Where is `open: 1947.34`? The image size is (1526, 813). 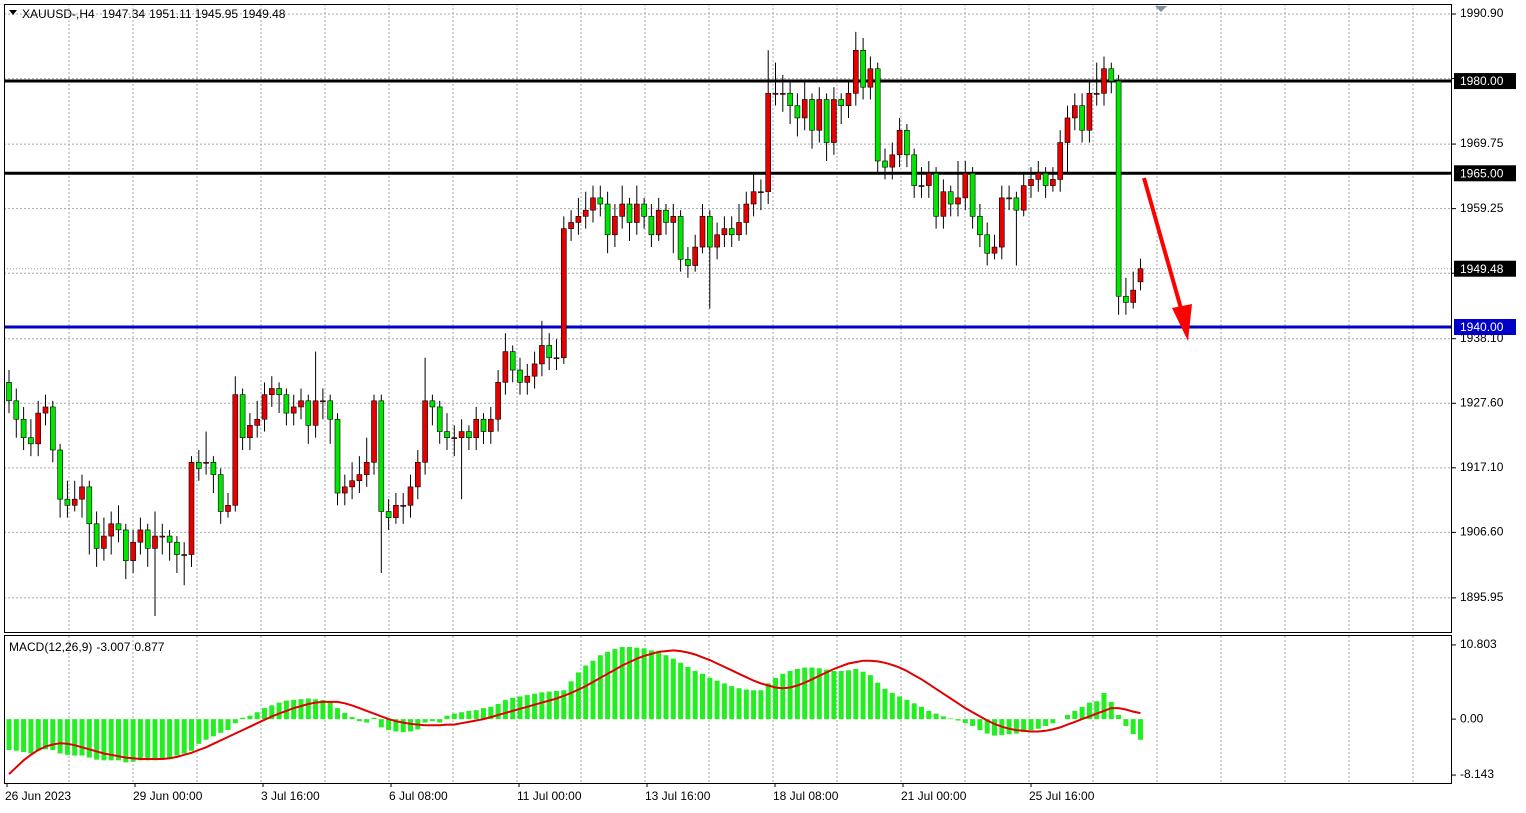 open: 1947.34 is located at coordinates (124, 14).